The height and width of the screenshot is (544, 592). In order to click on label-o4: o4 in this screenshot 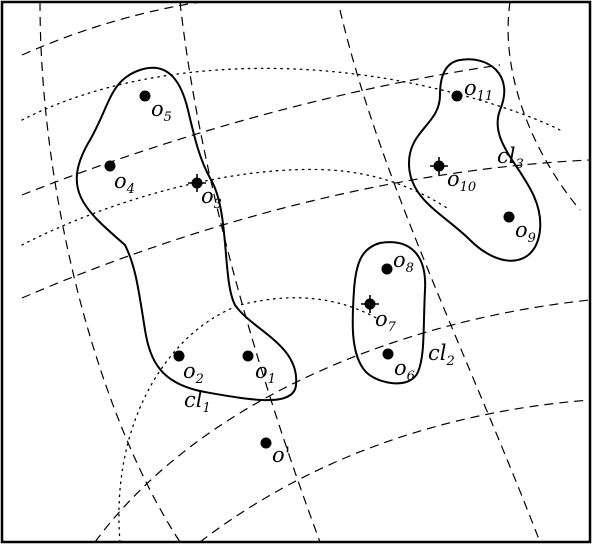, I will do `click(124, 183)`.